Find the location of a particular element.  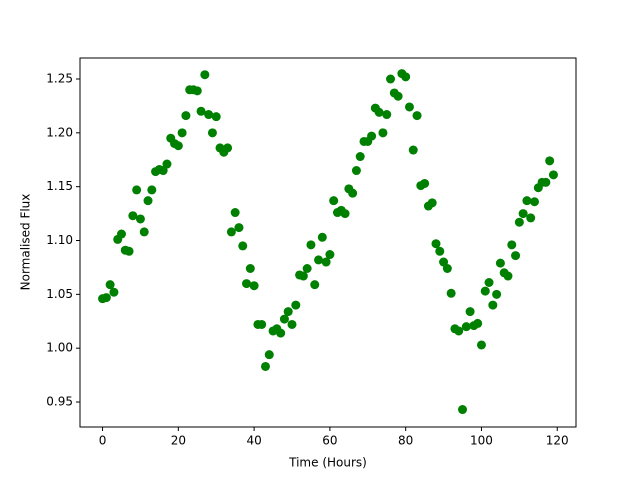

y-tick-label: 1.20 is located at coordinates (59, 132).